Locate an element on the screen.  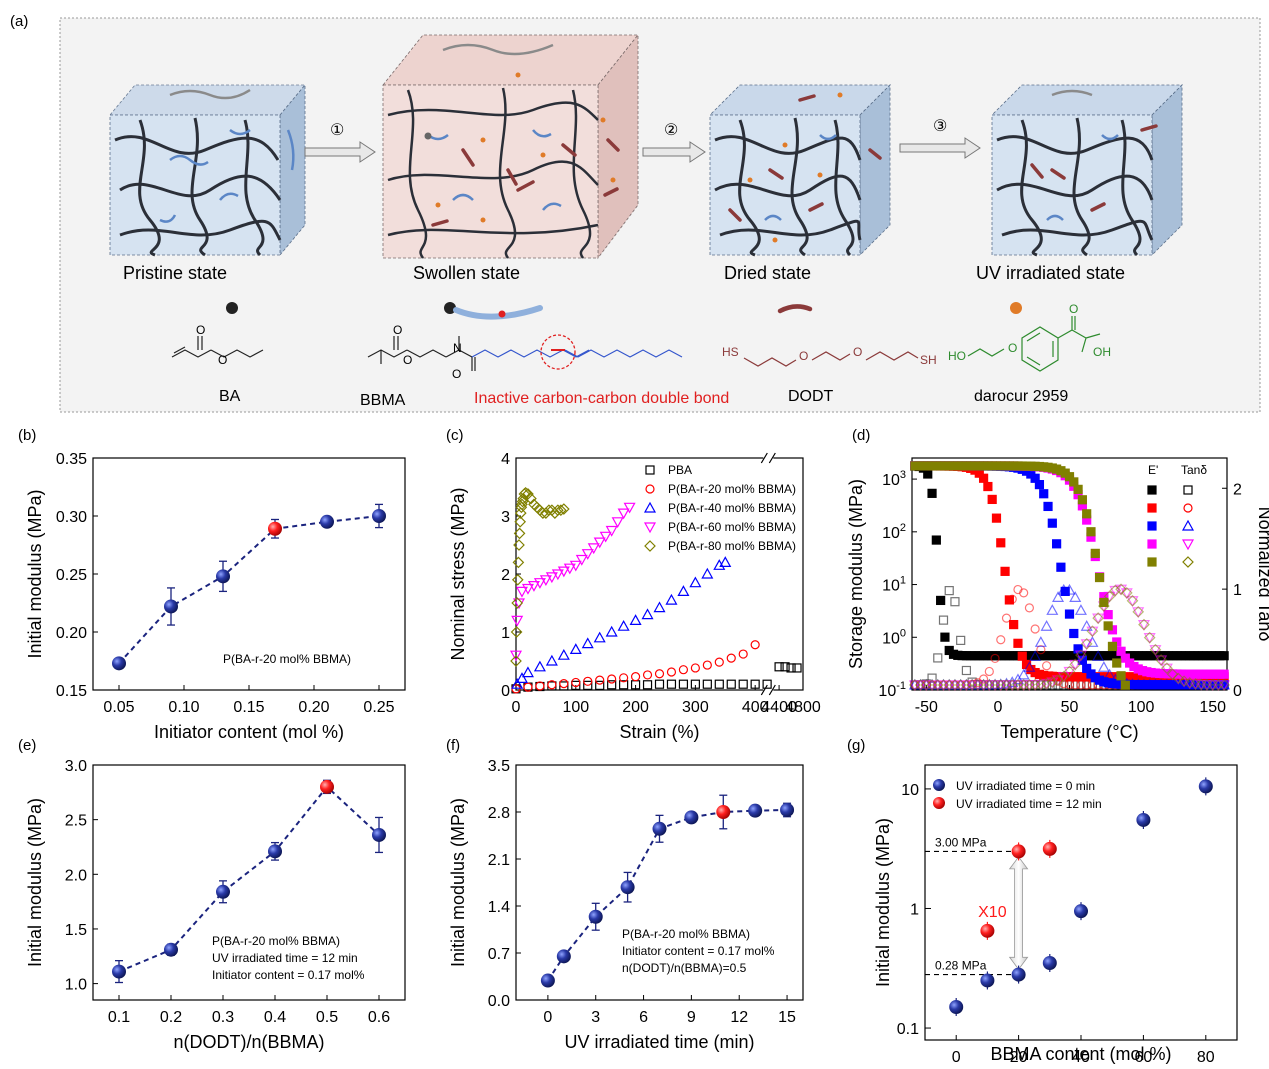
y2-tick-label-d-2: 2 is located at coordinates (1237, 489).